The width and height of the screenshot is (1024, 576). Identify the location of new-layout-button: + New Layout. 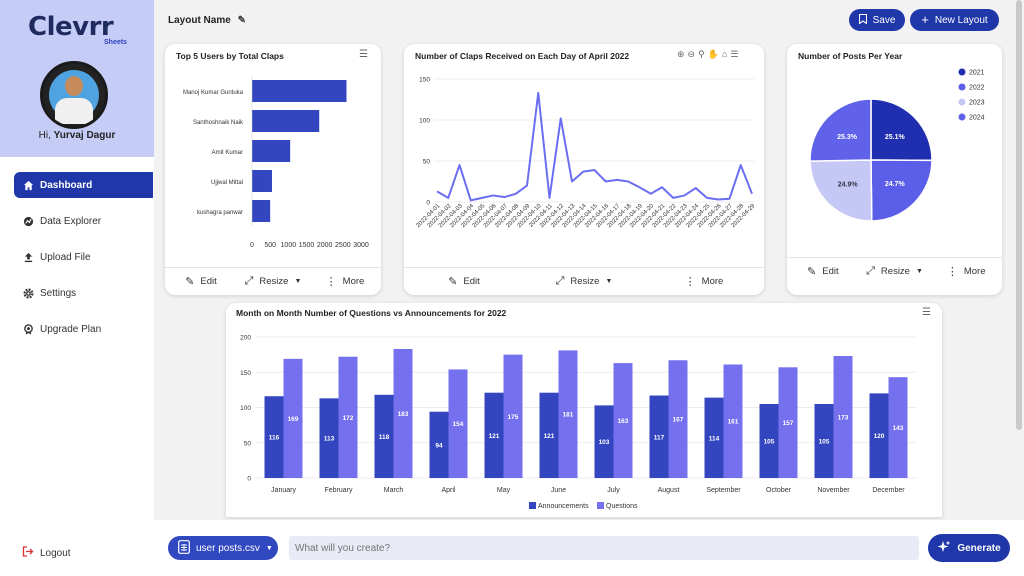
(954, 20).